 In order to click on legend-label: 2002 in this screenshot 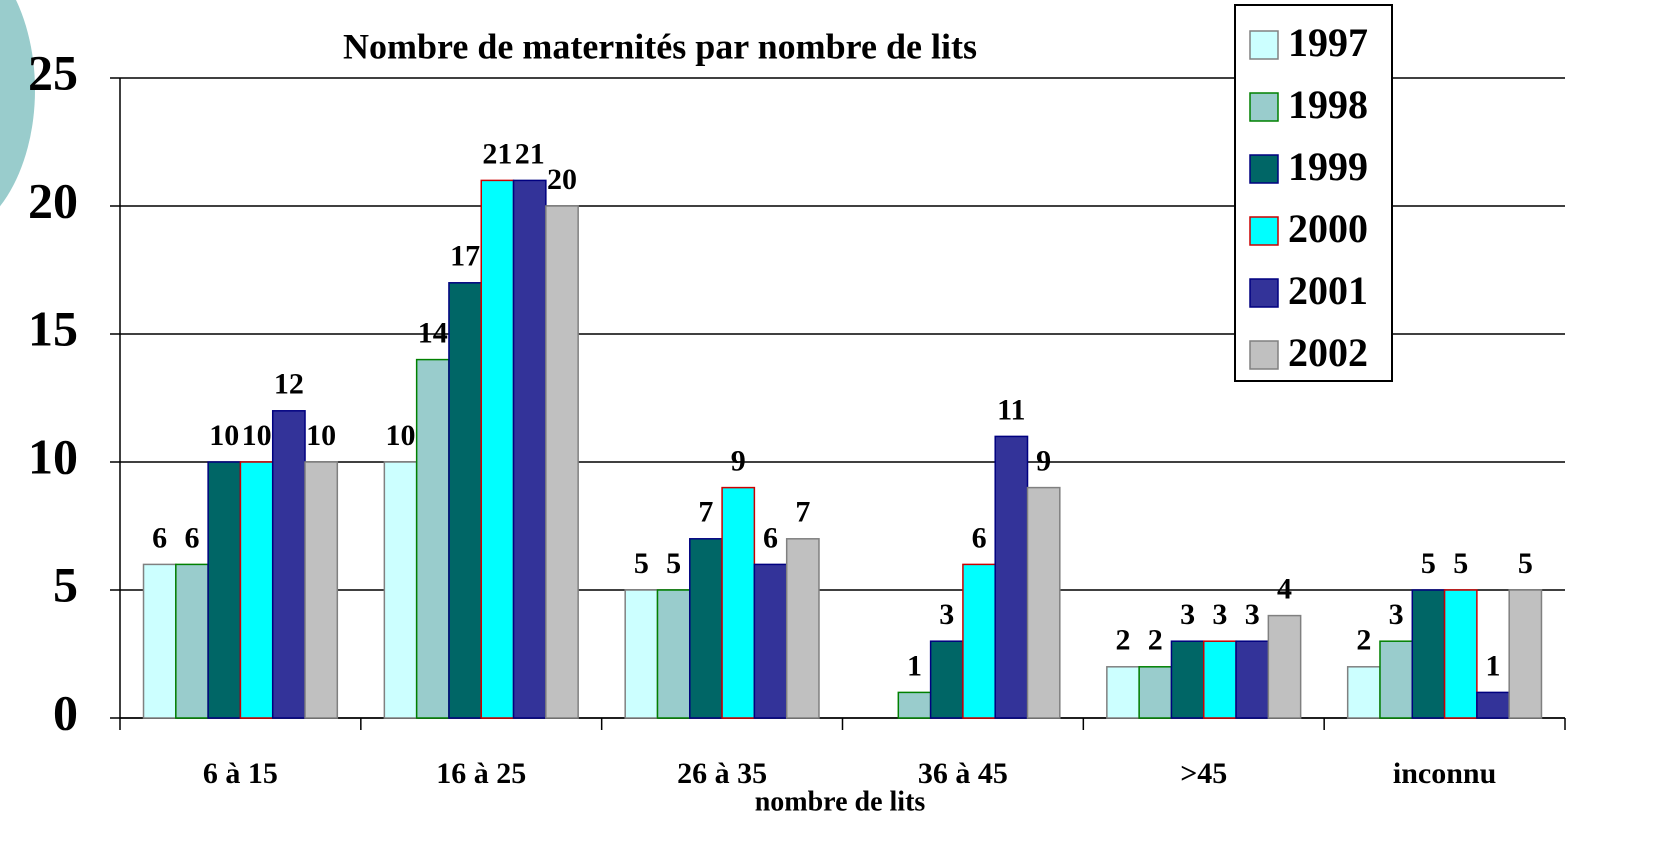, I will do `click(1328, 352)`.